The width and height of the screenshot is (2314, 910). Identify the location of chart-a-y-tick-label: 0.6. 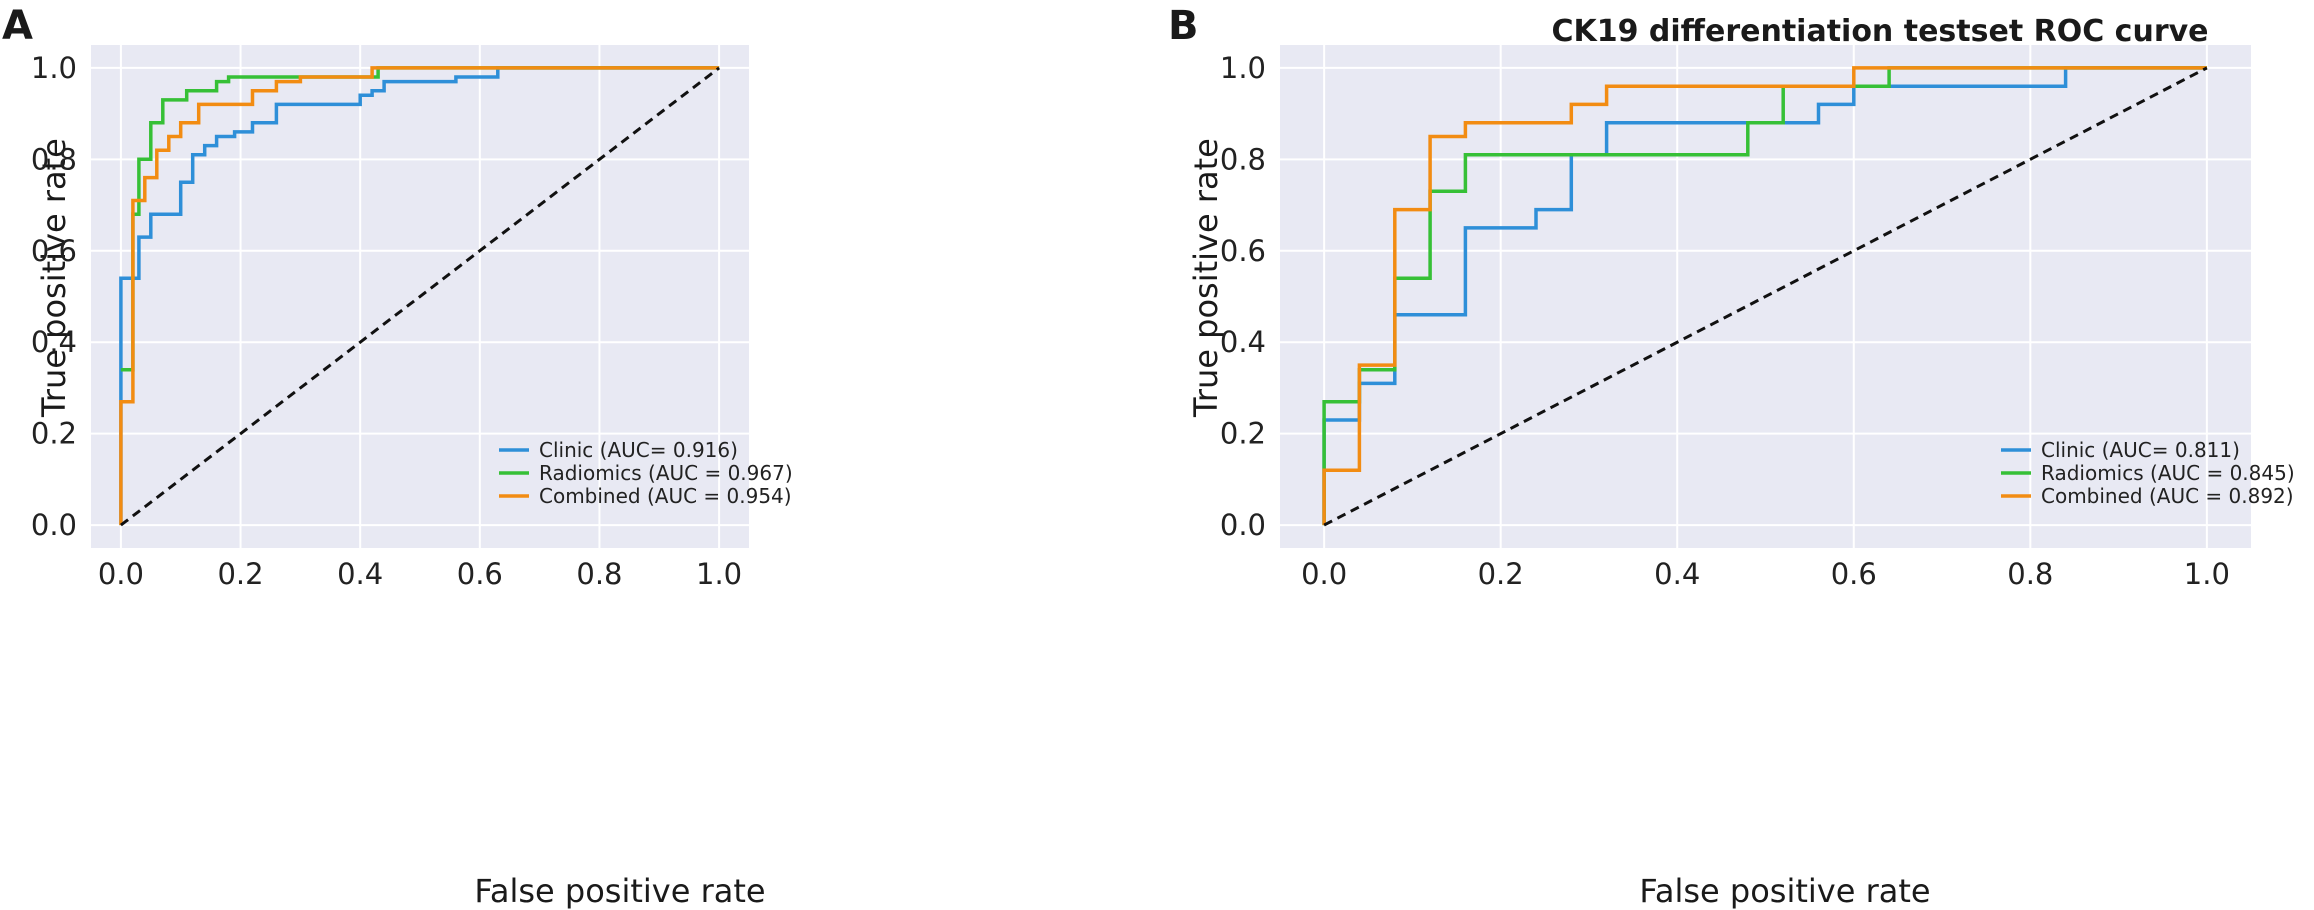
(54, 251).